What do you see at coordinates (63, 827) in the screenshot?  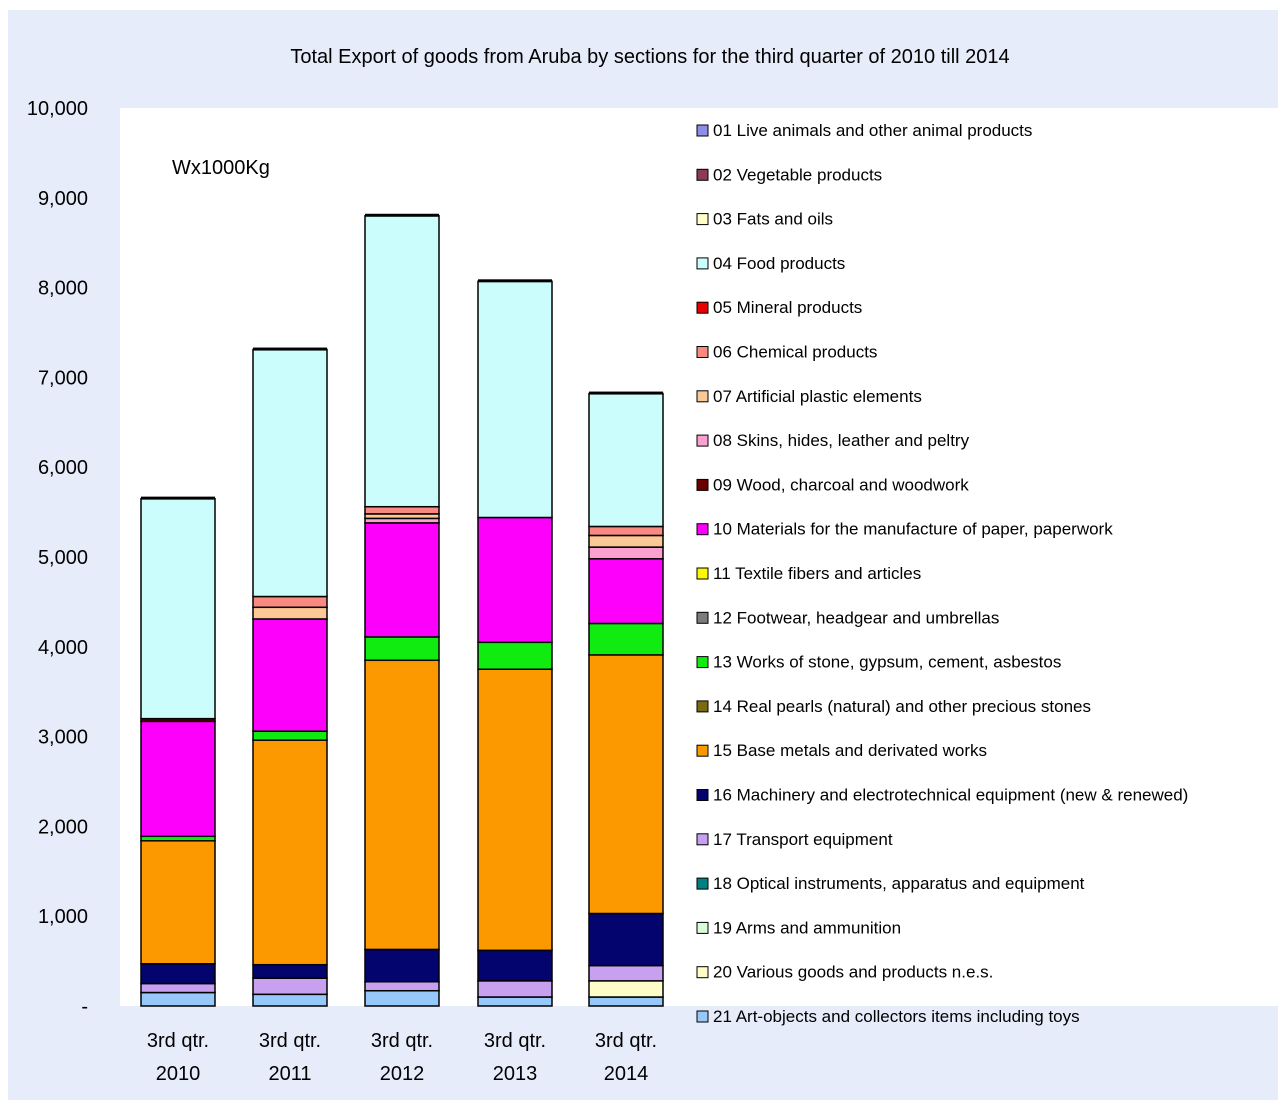 I see `y-tick-label: 2,000` at bounding box center [63, 827].